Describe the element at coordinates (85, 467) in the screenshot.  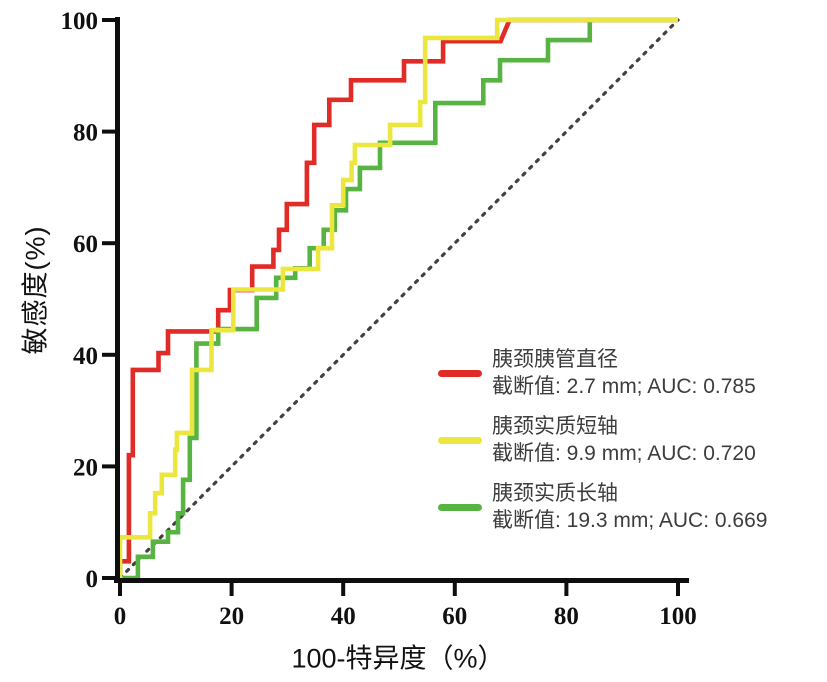
I see `y-tick-label: 20` at that location.